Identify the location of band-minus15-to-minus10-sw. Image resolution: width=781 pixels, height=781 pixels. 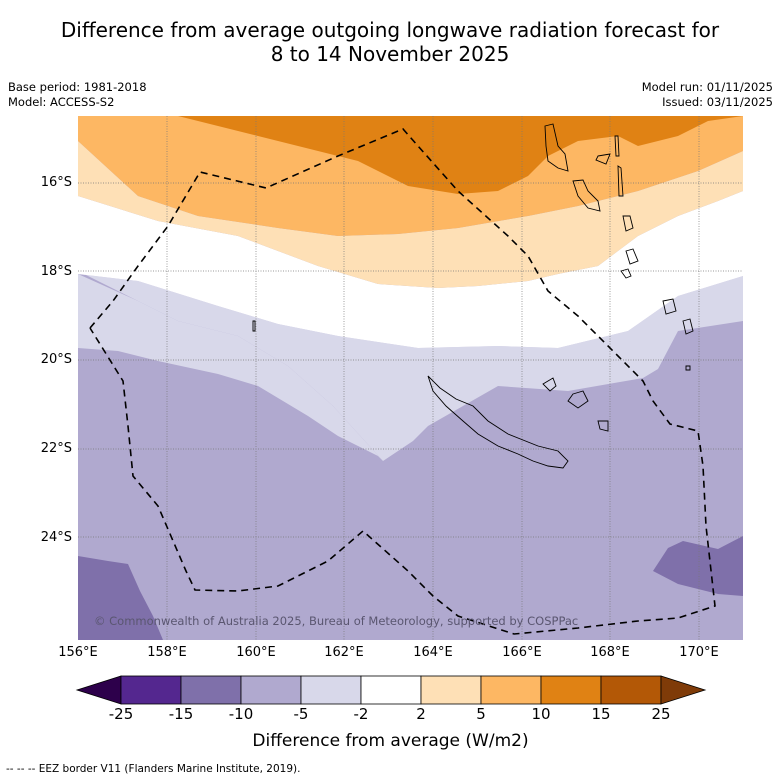
(120, 598).